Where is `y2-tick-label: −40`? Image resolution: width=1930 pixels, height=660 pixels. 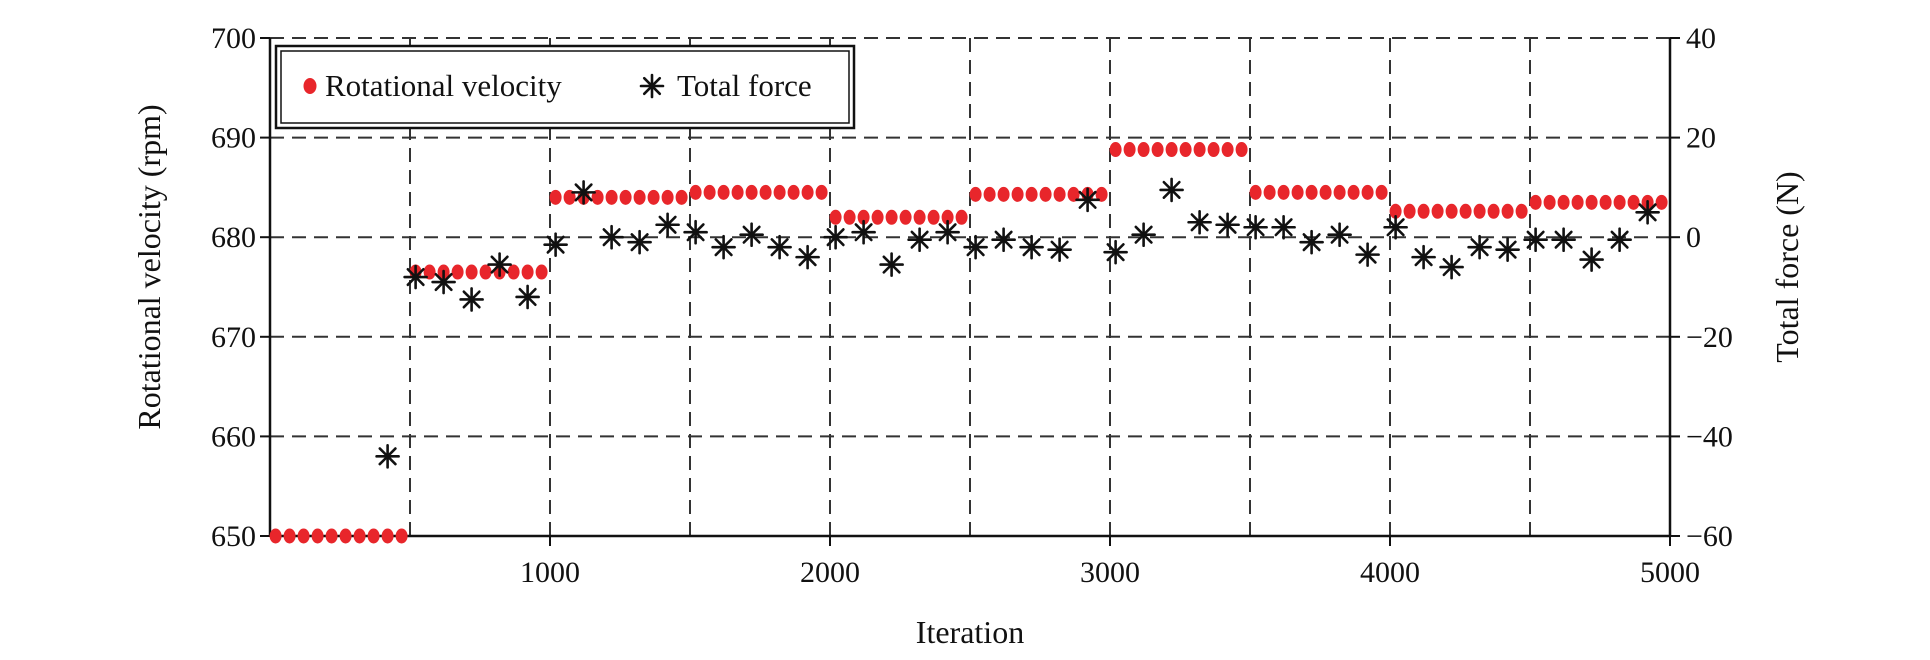
y2-tick-label: −40 is located at coordinates (1709, 436).